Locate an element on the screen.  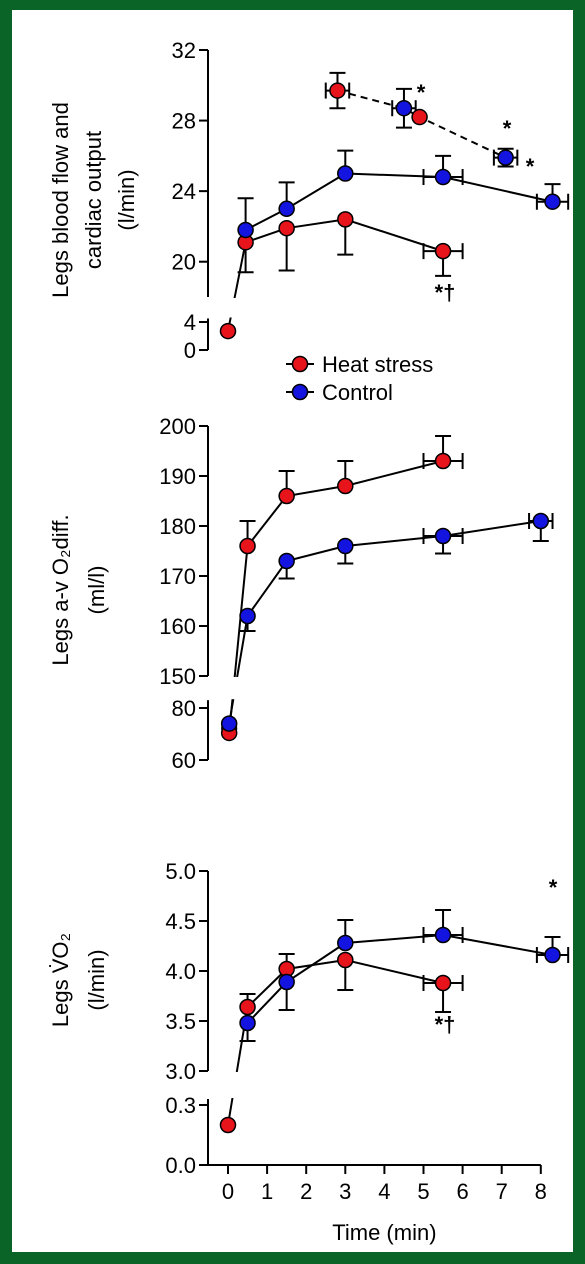
y-tick-label: 150 is located at coordinates (177, 676).